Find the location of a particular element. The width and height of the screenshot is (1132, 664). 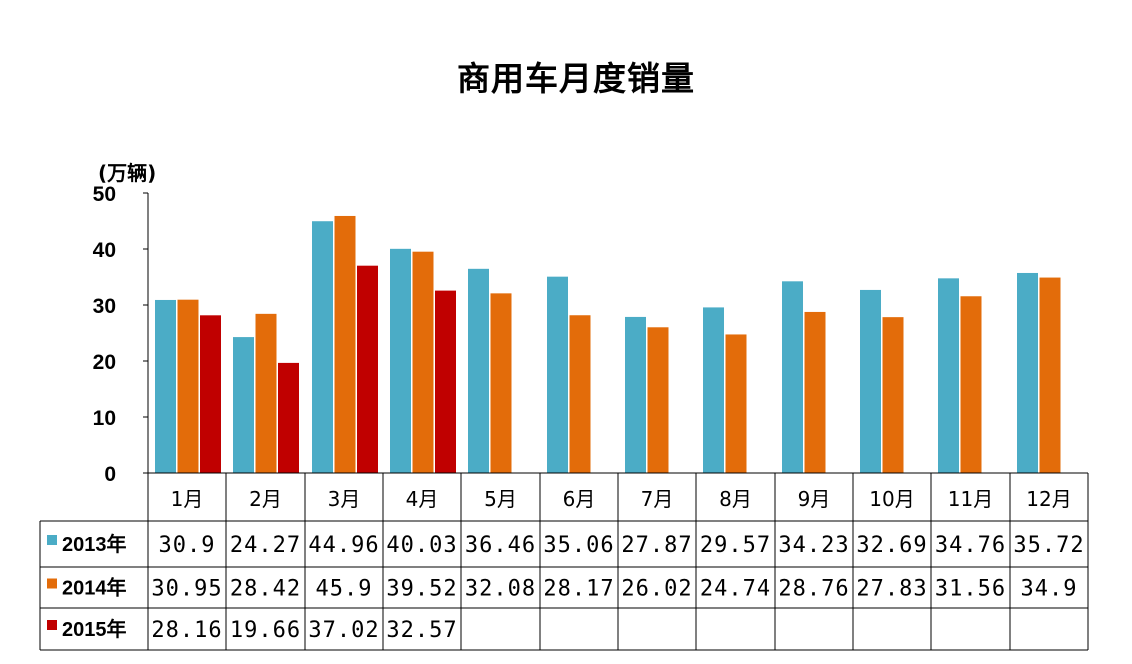

data-cell: 34.9 is located at coordinates (1049, 589).